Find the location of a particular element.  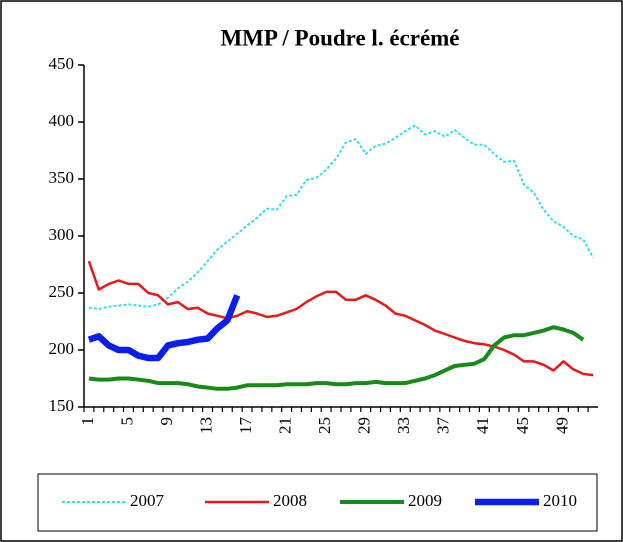

x-tick-label: 21 is located at coordinates (285, 425).